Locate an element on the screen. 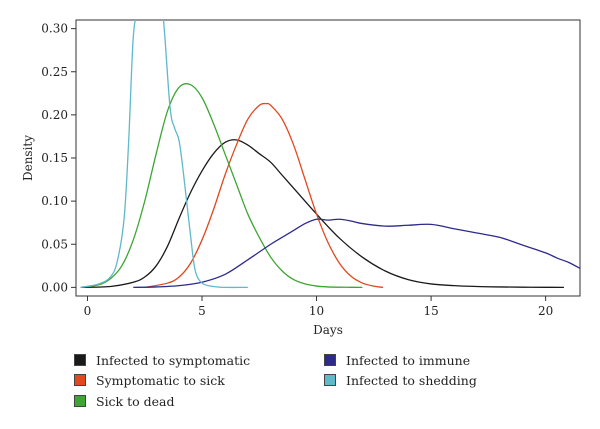 The width and height of the screenshot is (600, 429). legend-item: Symptomatic to sick is located at coordinates (149, 380).